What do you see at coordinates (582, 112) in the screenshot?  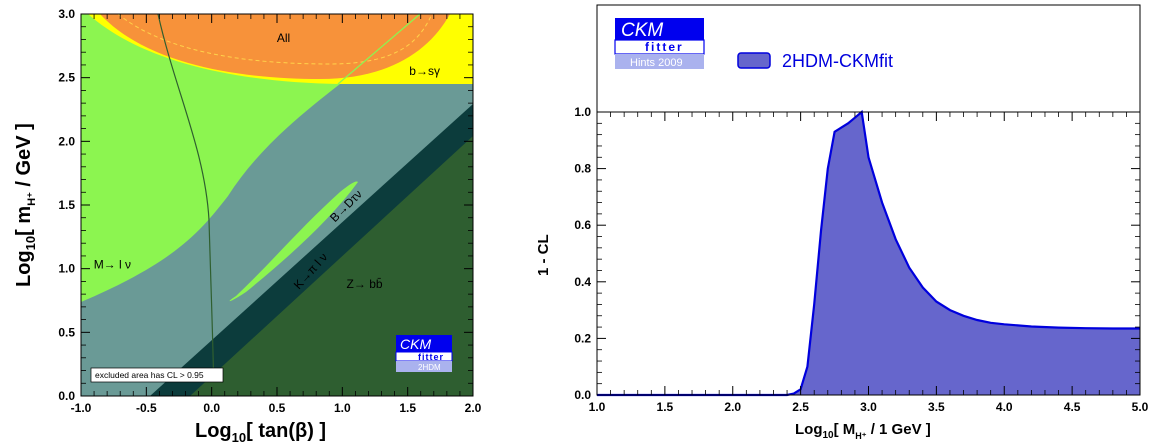 I see `right-y-tick-label: 1.0` at bounding box center [582, 112].